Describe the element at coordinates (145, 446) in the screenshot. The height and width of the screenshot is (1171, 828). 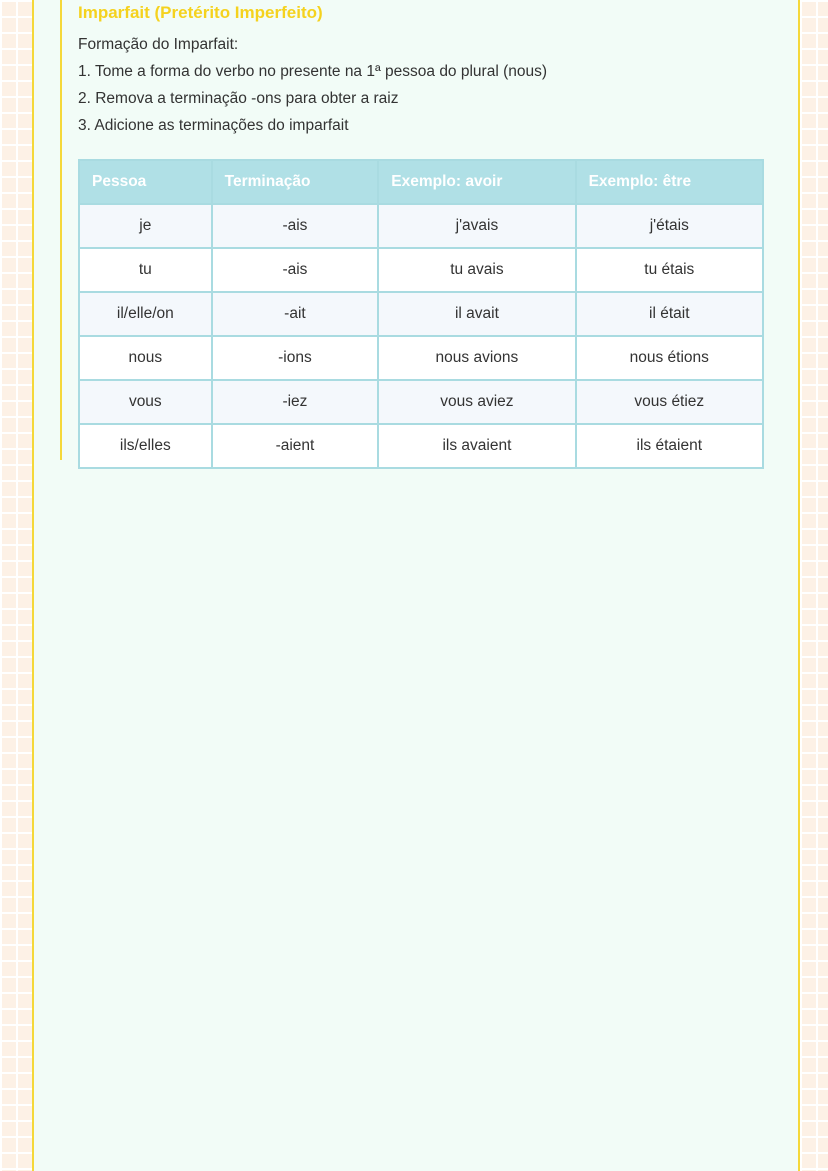
I see `table-cell: ils/elles` at that location.